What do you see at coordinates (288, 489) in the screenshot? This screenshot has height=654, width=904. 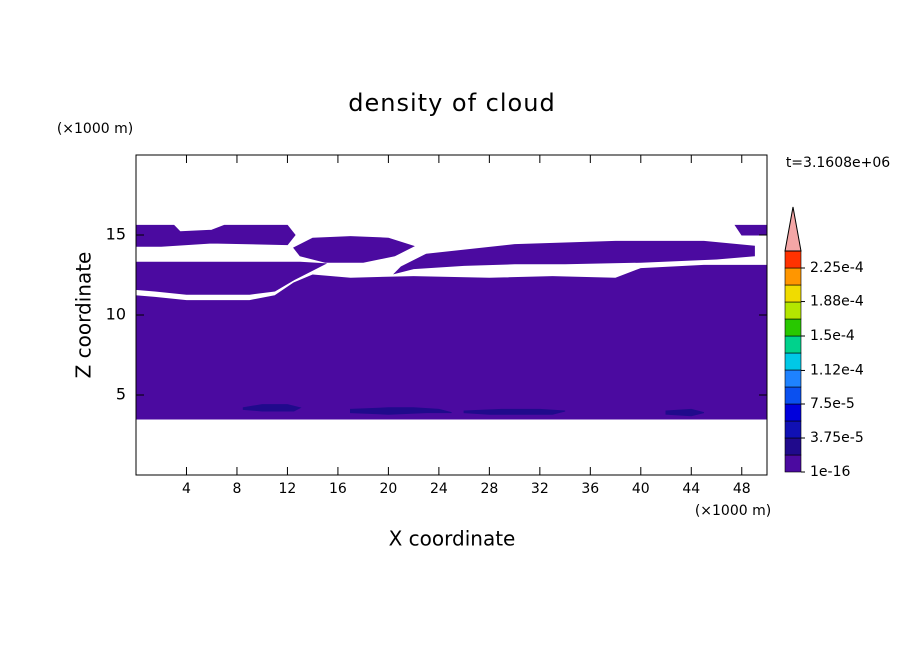 I see `x-tick-label: 12` at bounding box center [288, 489].